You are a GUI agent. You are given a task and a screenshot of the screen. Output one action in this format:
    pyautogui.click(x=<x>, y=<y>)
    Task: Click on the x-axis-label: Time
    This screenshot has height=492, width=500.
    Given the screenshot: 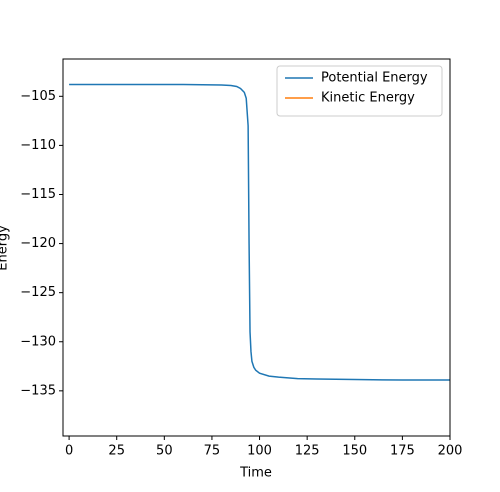 What is the action you would take?
    pyautogui.click(x=255, y=473)
    